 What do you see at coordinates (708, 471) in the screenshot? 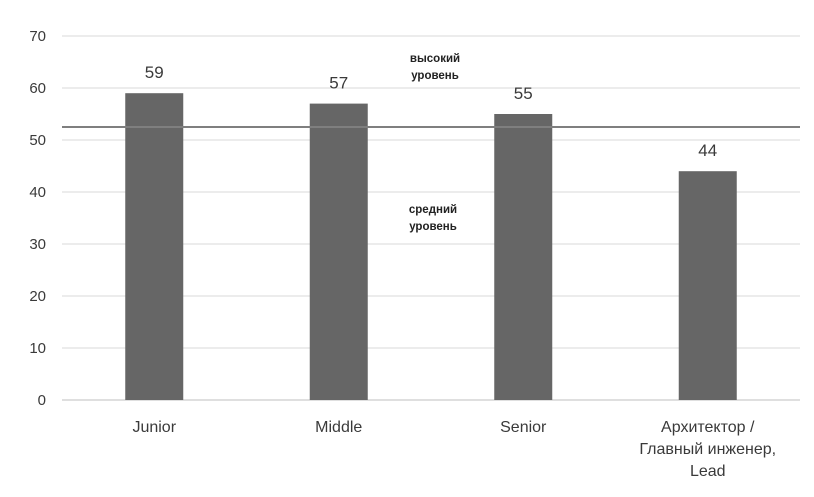
I see `category-label: Lead` at bounding box center [708, 471].